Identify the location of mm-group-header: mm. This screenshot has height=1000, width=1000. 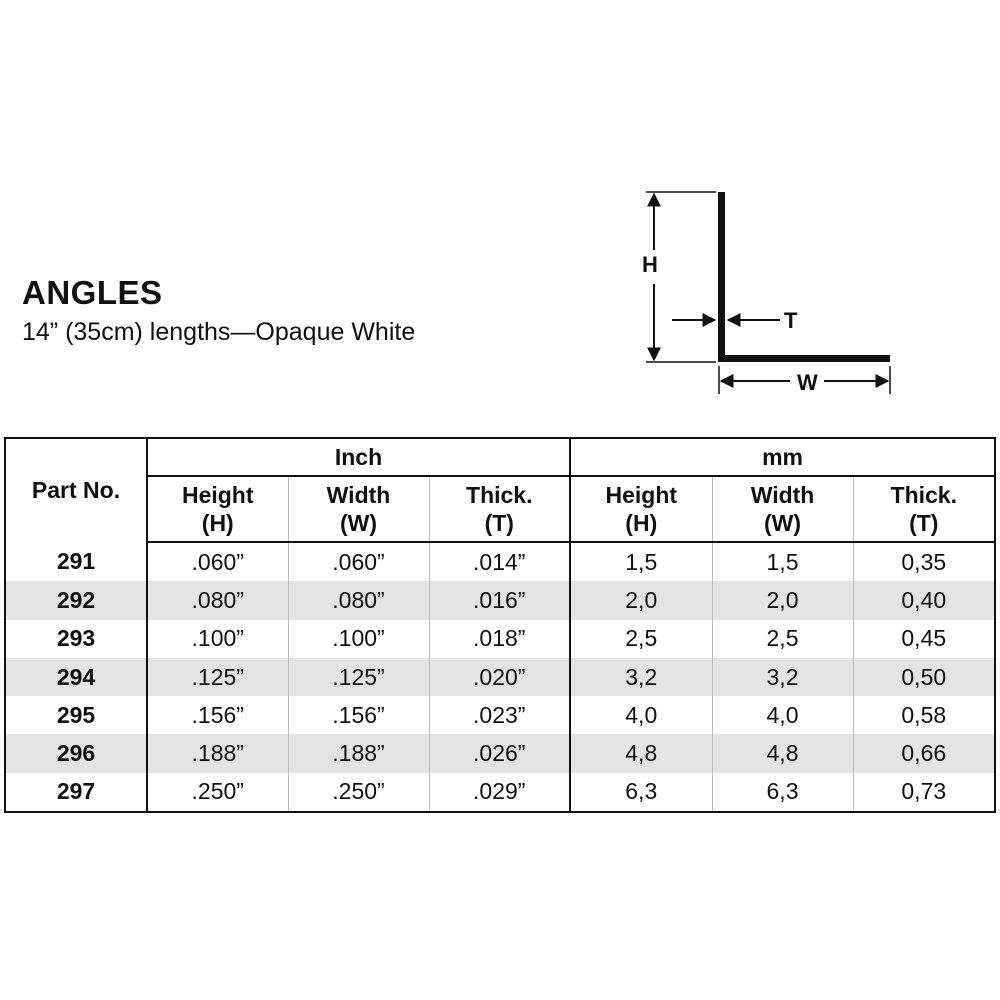
(782, 457).